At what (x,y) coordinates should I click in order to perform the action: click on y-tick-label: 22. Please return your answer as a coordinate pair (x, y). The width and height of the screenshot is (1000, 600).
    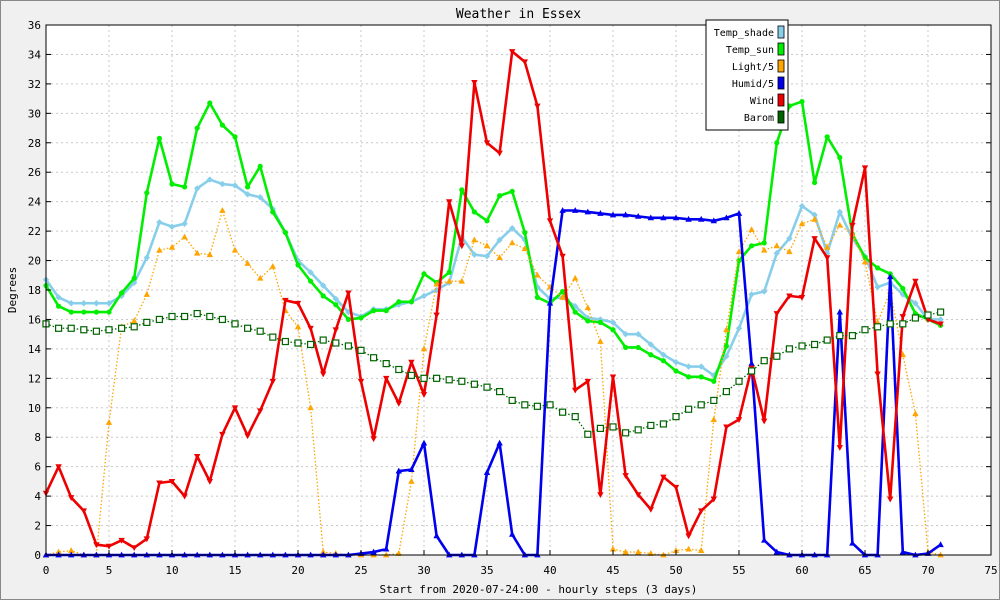
    Looking at the image, I should click on (34, 231).